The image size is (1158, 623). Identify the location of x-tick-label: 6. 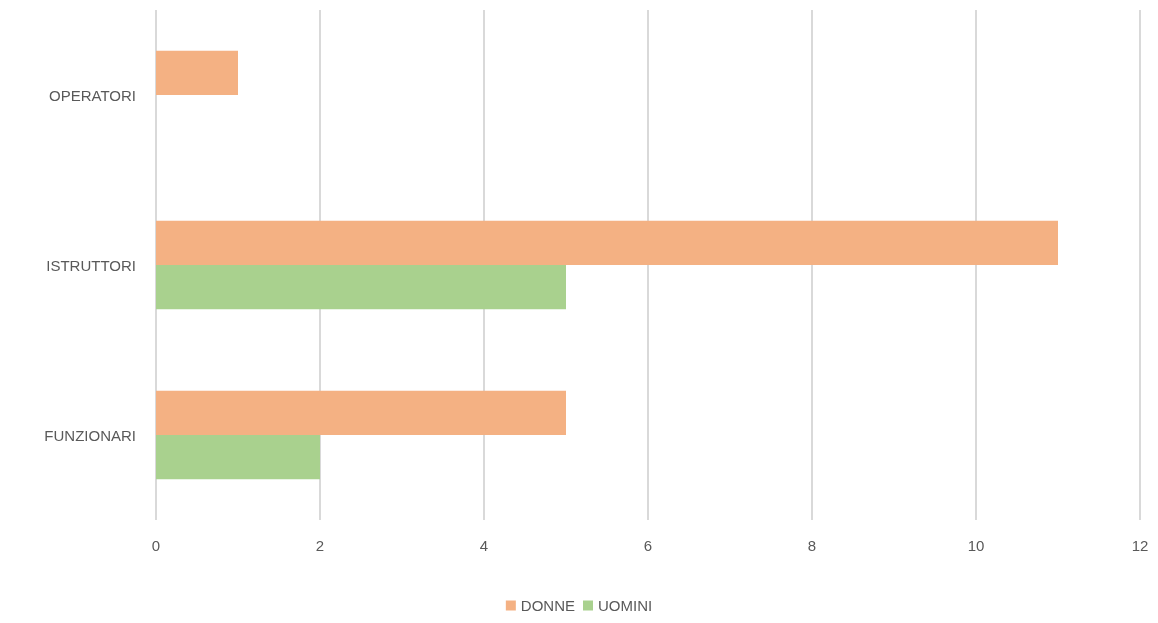
(648, 545).